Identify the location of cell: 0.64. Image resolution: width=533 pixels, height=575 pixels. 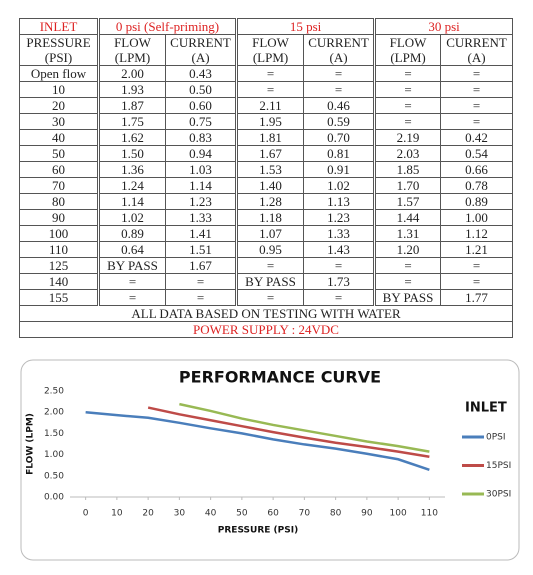
(131, 249).